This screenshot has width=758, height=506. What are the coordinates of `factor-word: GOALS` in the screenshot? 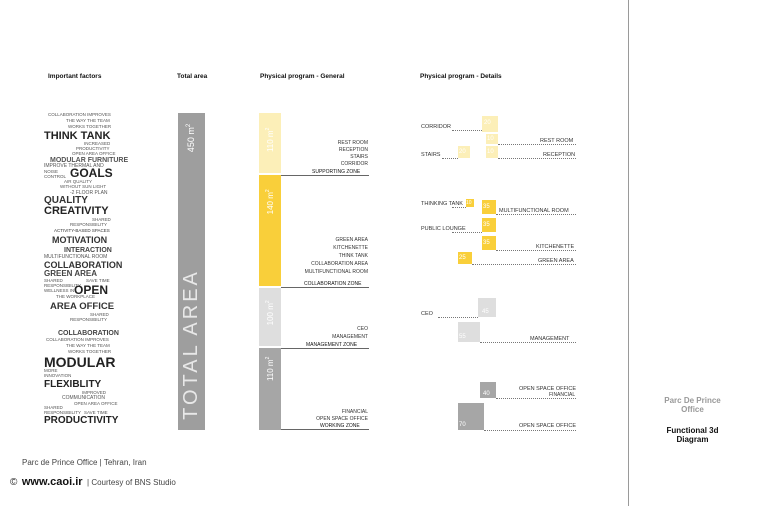 It's located at (91, 173).